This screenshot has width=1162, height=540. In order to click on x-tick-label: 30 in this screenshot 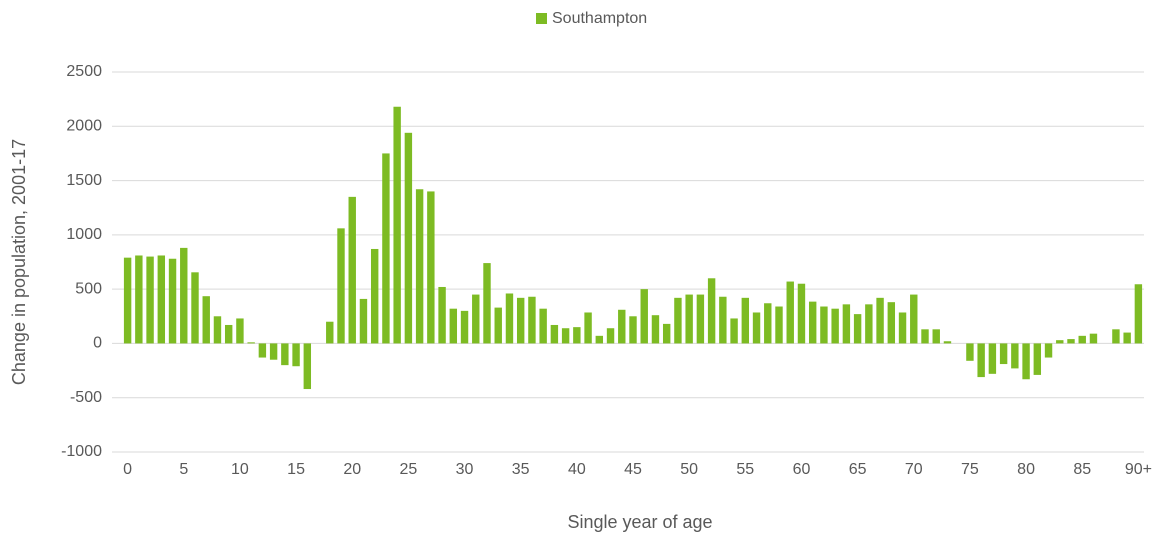, I will do `click(465, 469)`.